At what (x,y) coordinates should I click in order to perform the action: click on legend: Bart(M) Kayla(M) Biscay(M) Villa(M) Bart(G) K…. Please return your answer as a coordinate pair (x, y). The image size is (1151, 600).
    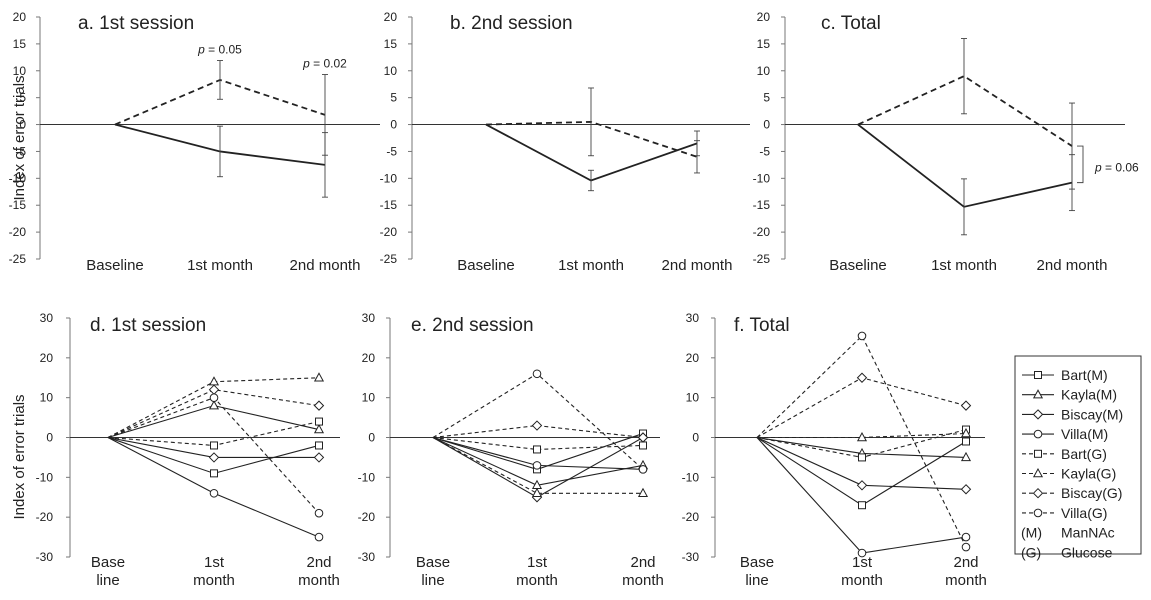
    Looking at the image, I should click on (1078, 457).